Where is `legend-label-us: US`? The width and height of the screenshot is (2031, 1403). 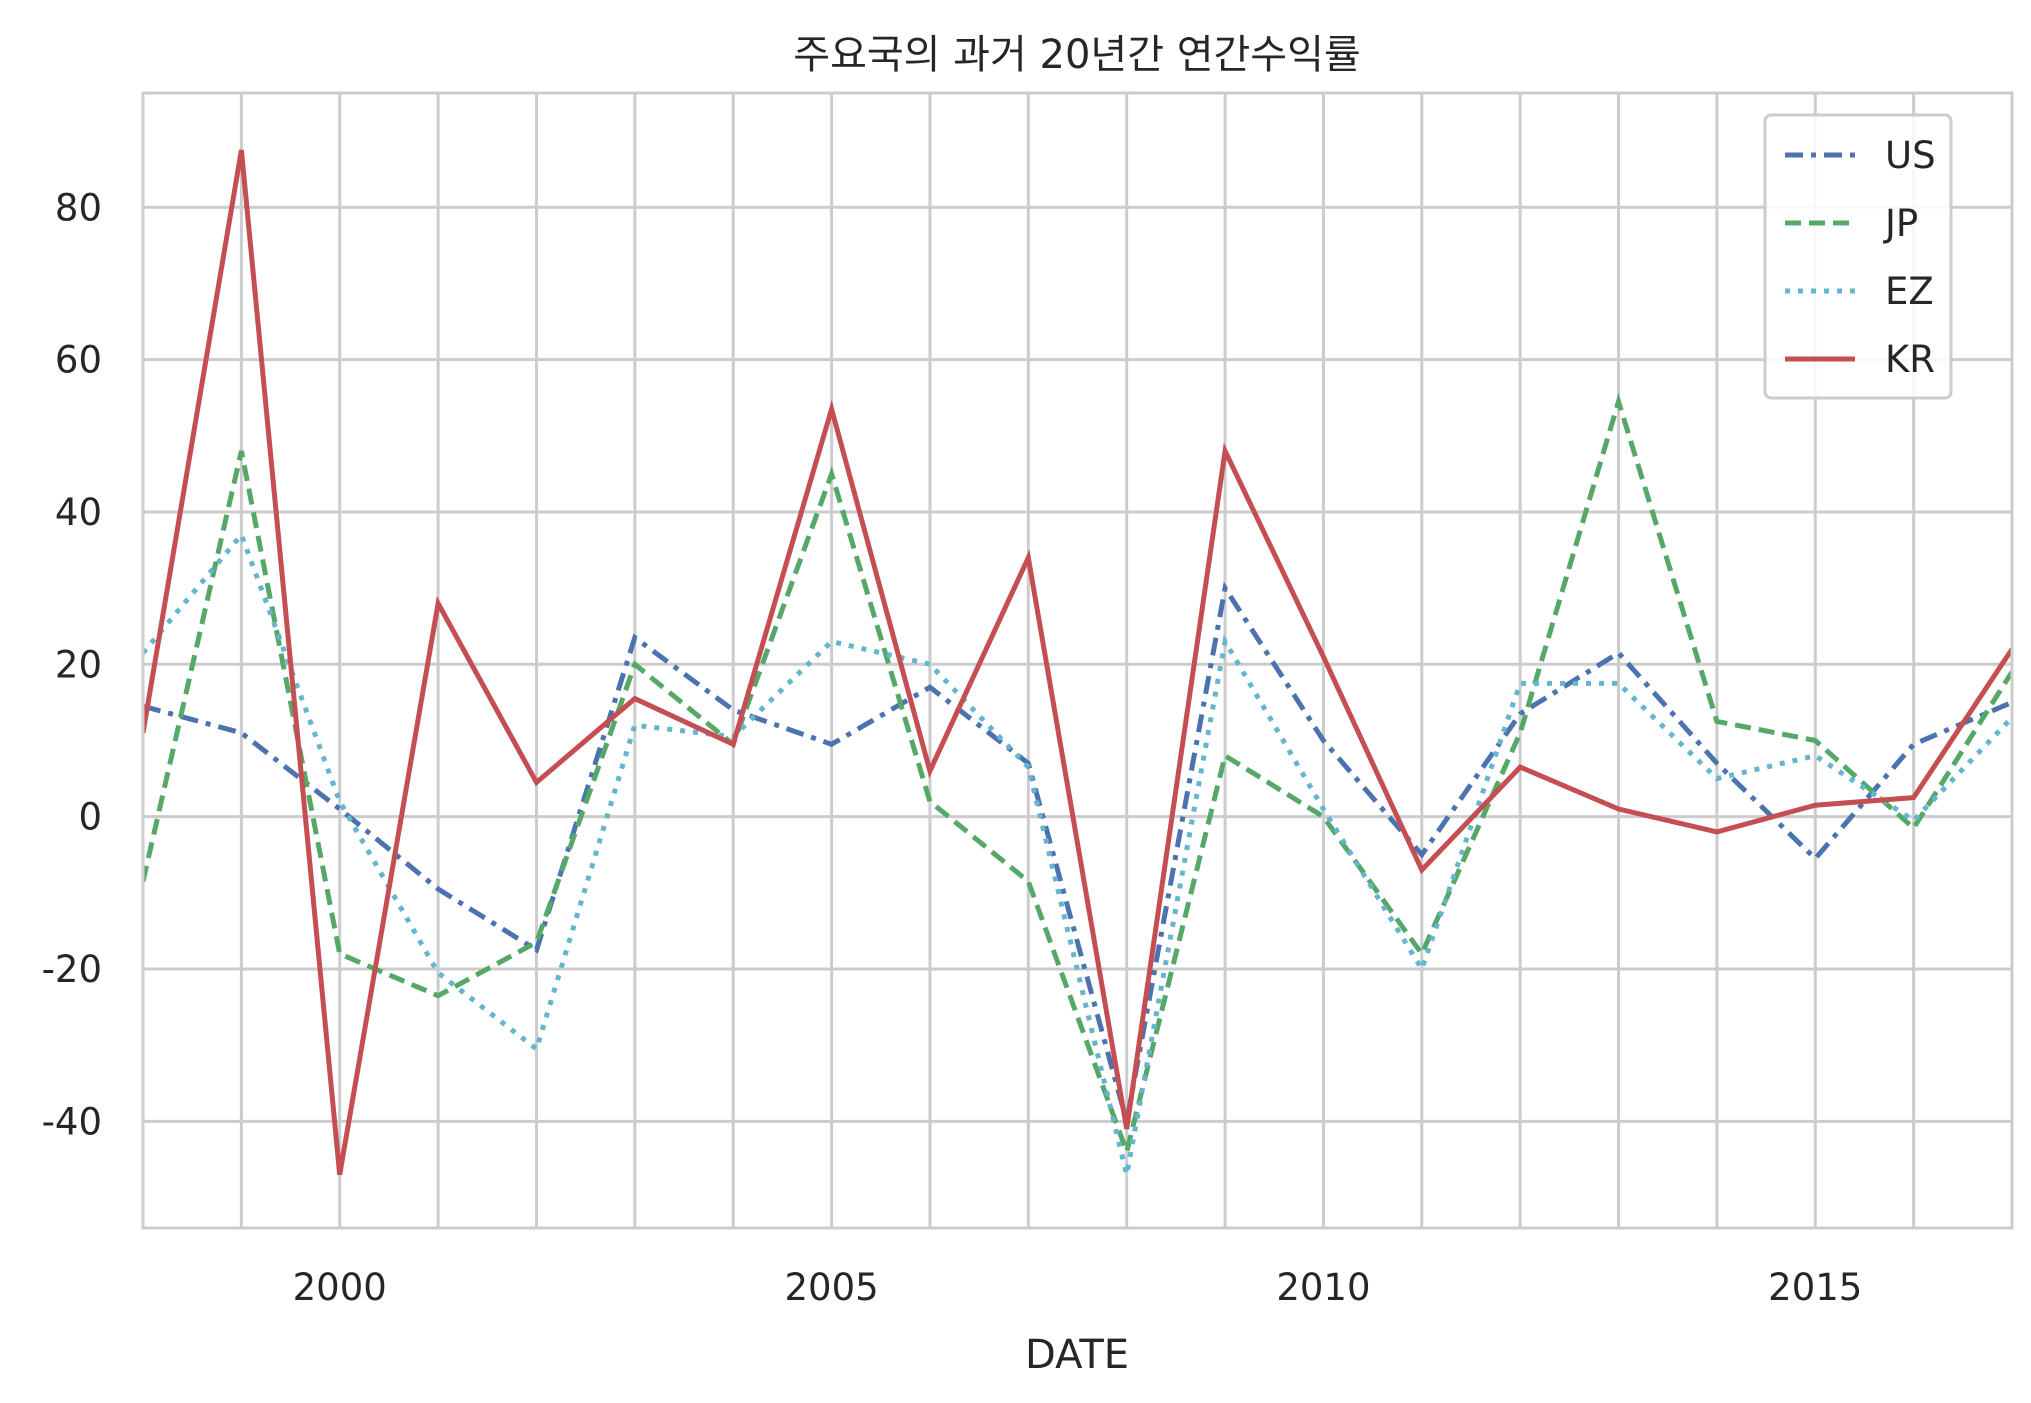
legend-label-us: US is located at coordinates (1910, 155).